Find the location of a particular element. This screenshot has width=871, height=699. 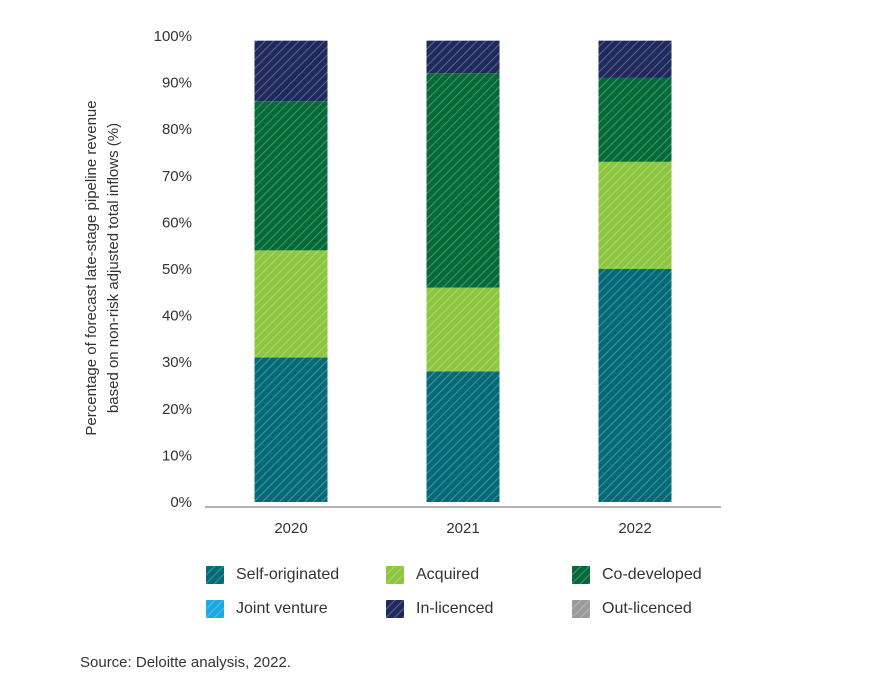

legend-swatch-self-originated is located at coordinates (215, 575).